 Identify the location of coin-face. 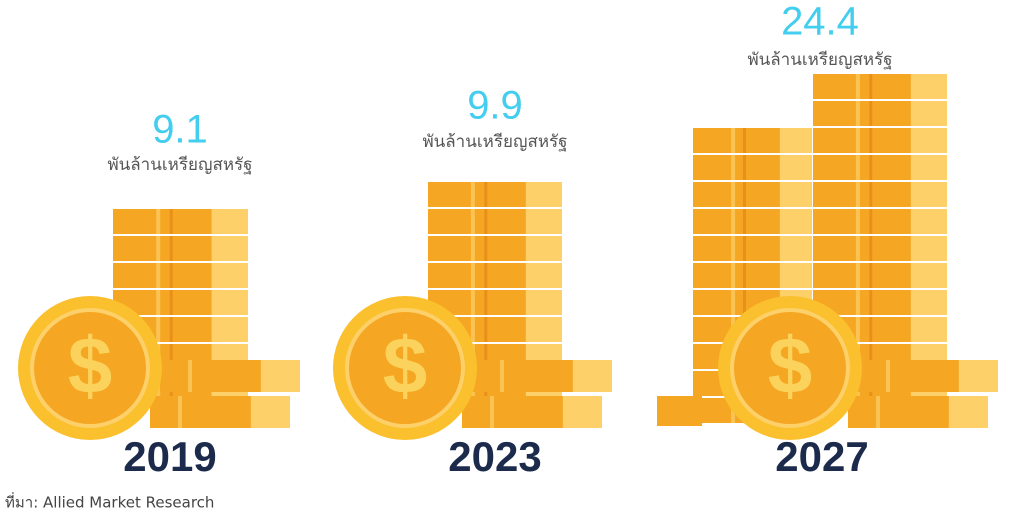
(90, 368).